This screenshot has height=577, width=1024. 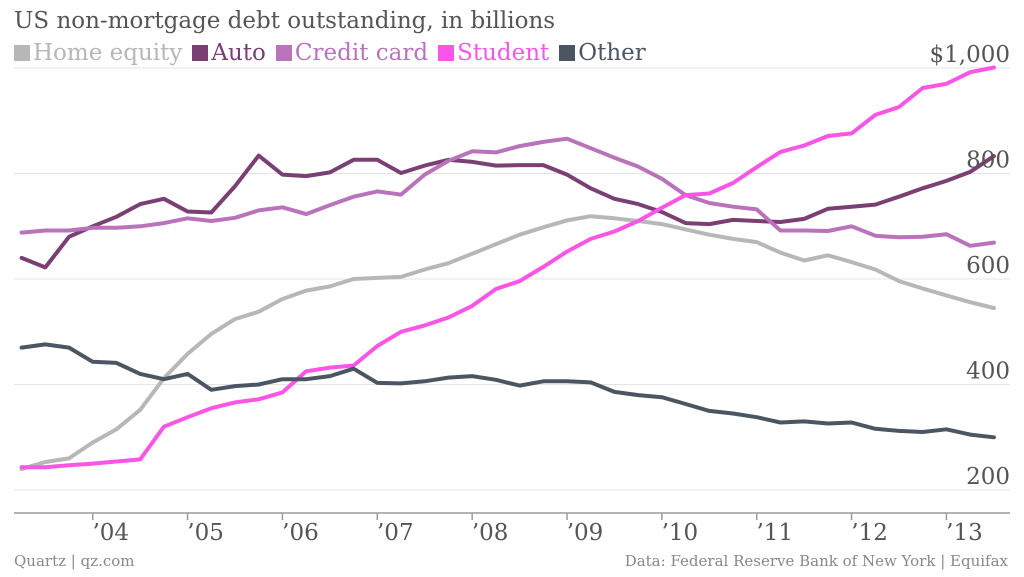 What do you see at coordinates (680, 533) in the screenshot?
I see `x-tick-label-6: ’10` at bounding box center [680, 533].